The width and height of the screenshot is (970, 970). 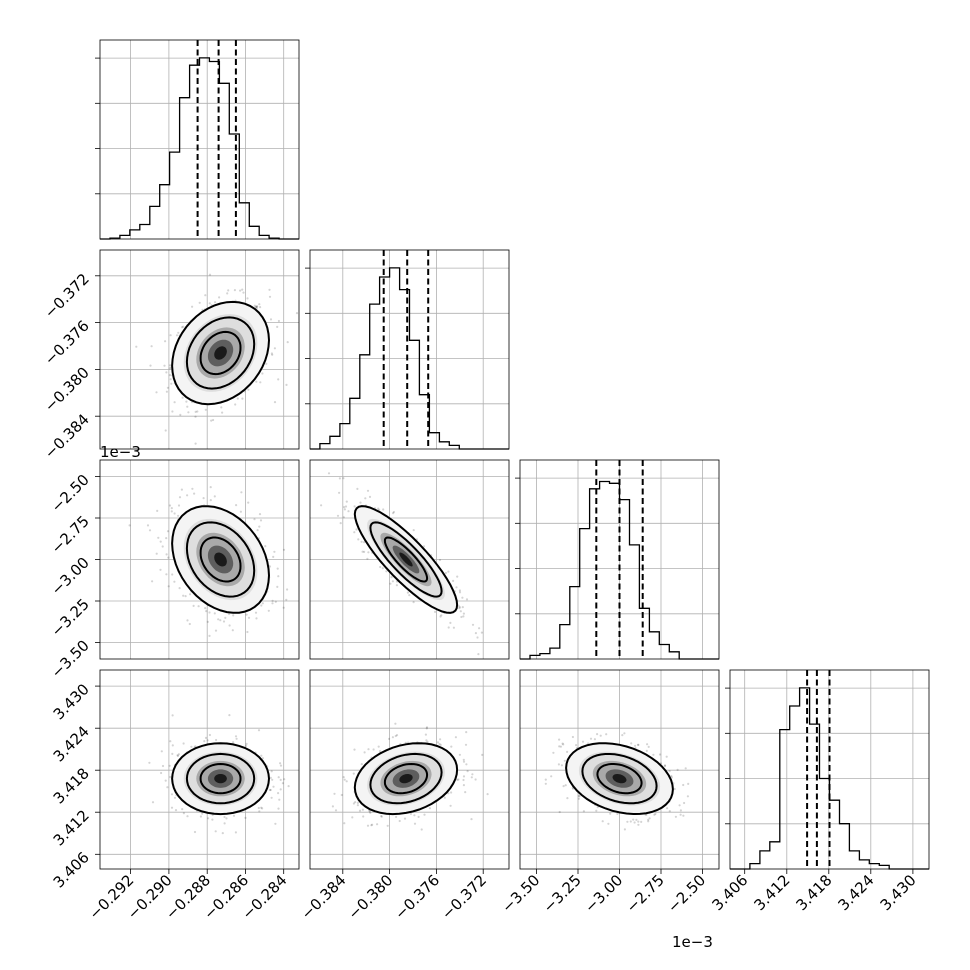 What do you see at coordinates (686, 893) in the screenshot?
I see `x-tick-label: −2.50` at bounding box center [686, 893].